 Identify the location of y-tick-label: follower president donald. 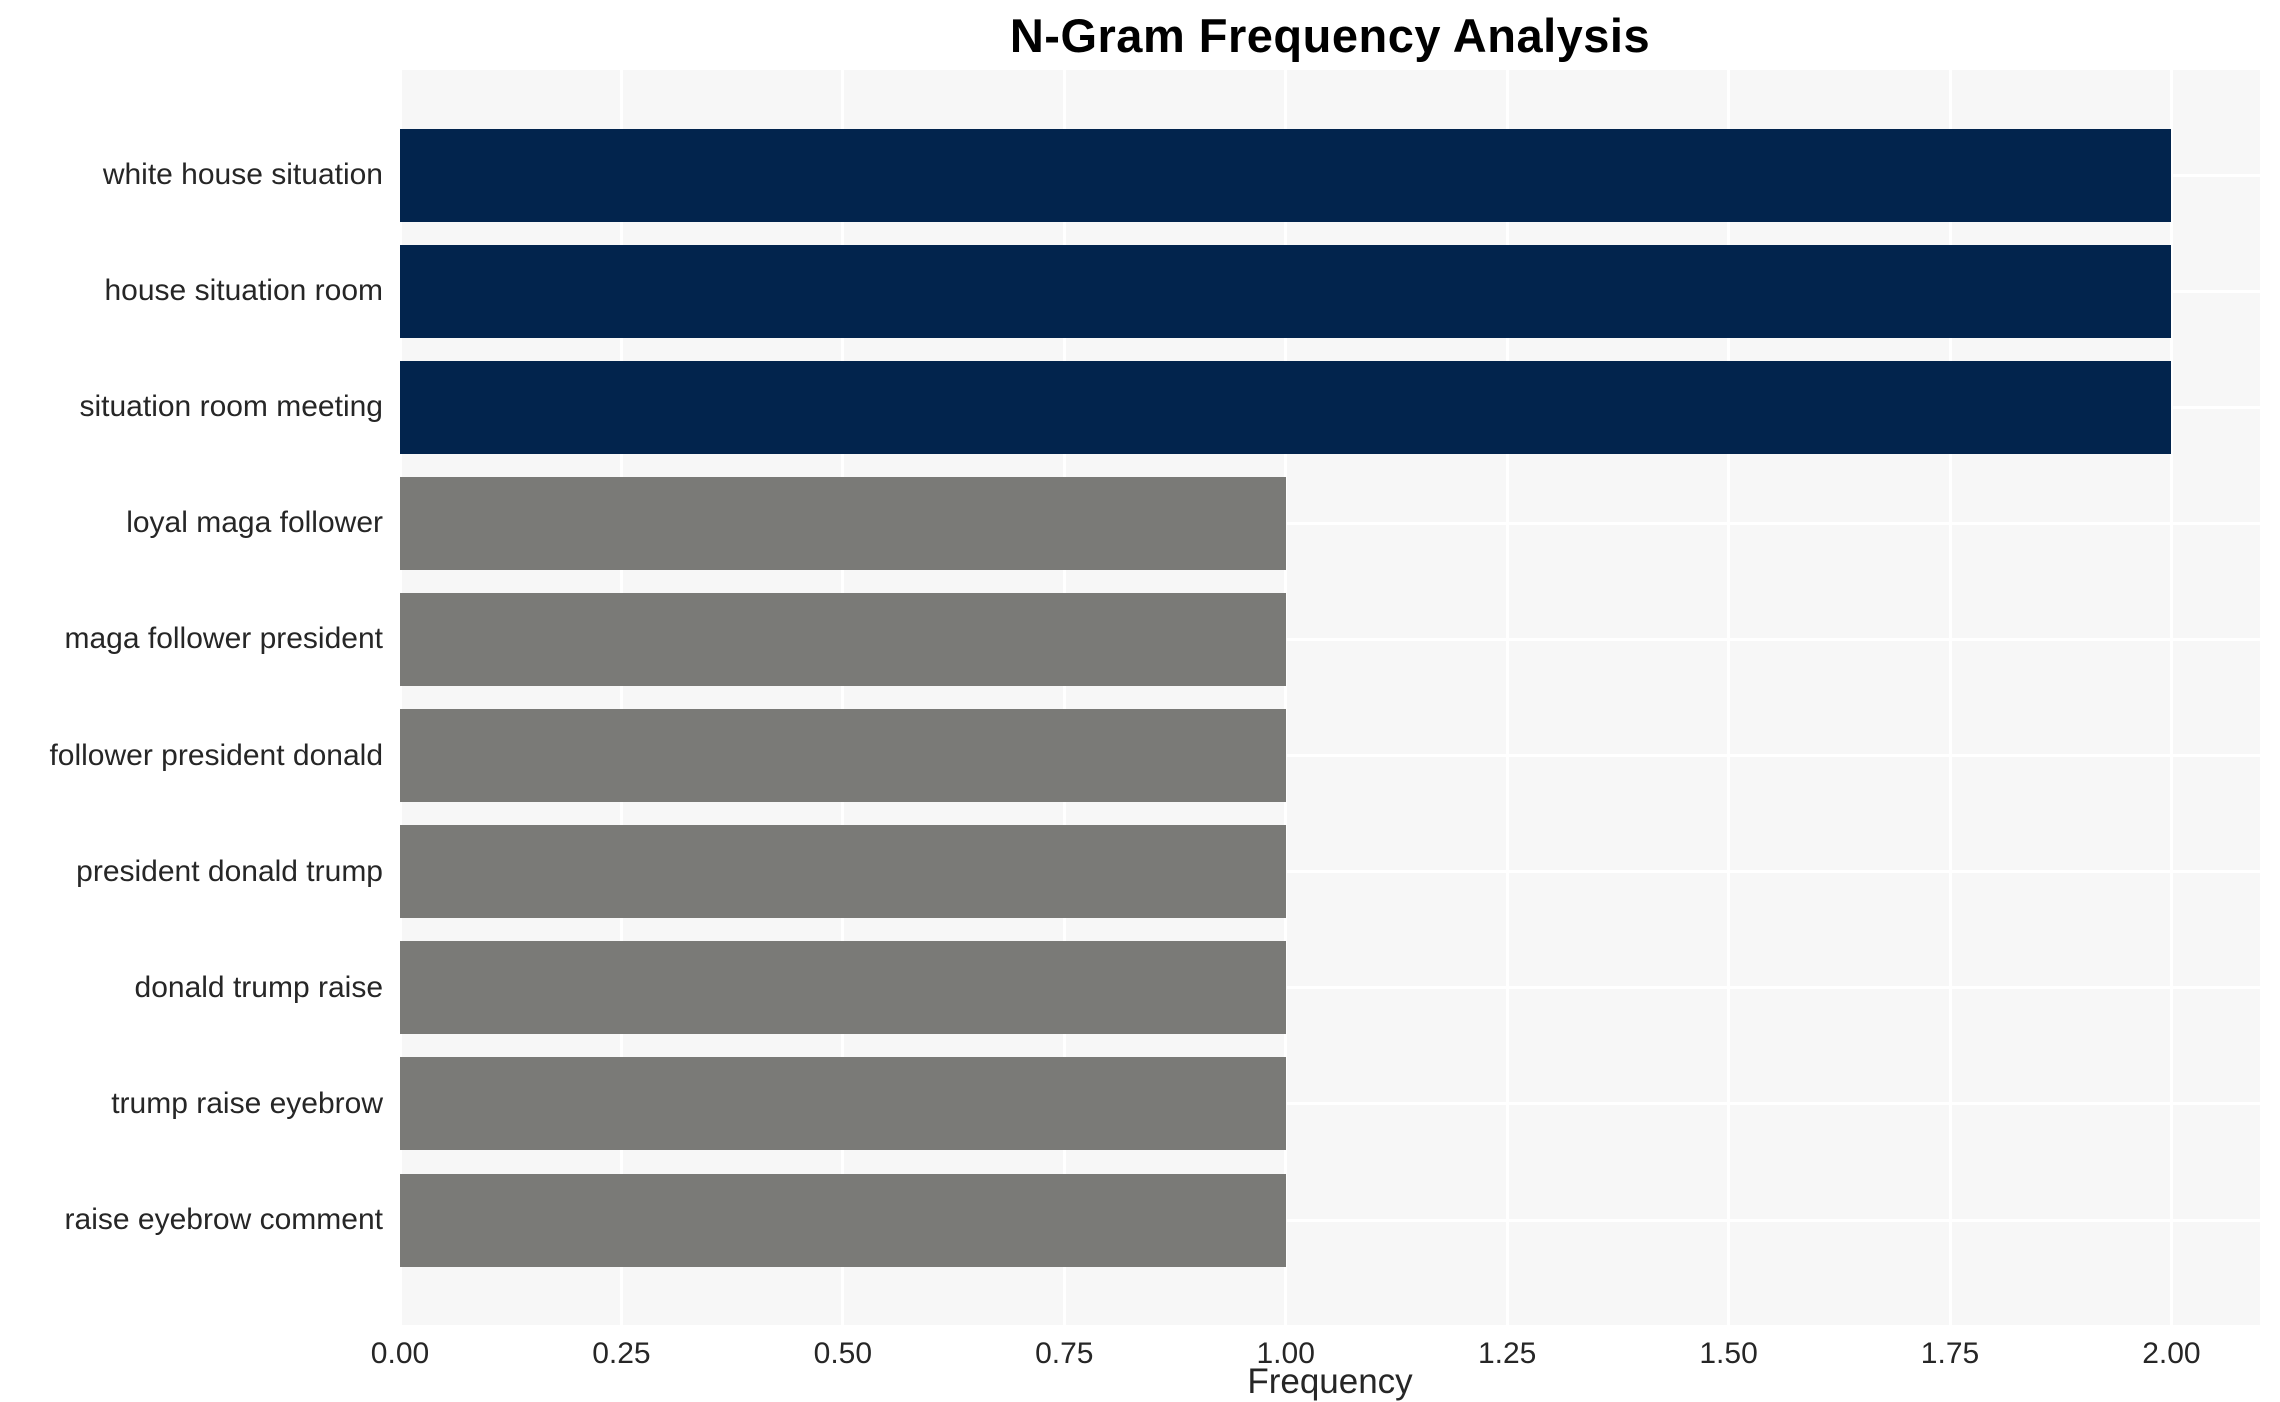
(216, 755).